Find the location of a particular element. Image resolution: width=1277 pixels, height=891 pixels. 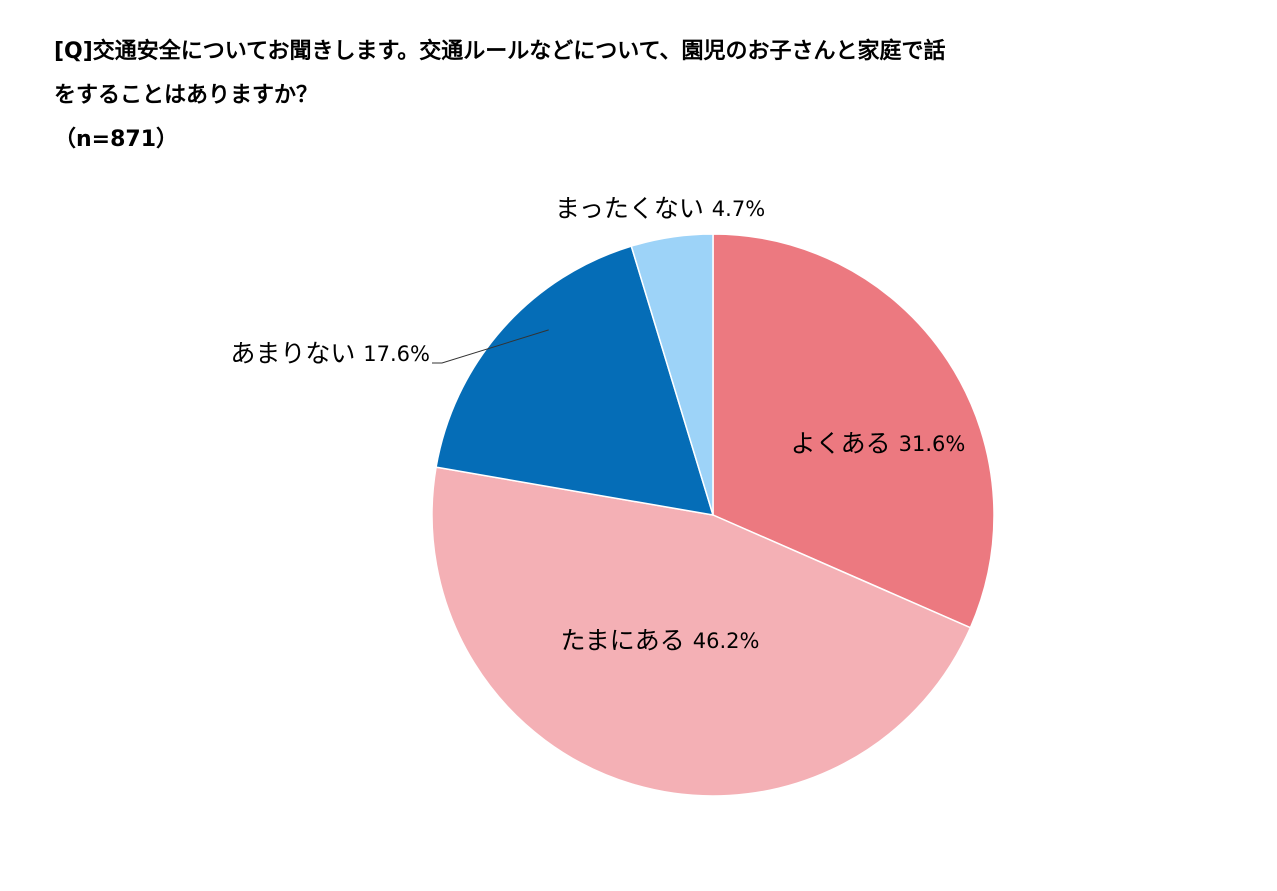

slice-label-2: たまにある 46.2% is located at coordinates (660, 640).